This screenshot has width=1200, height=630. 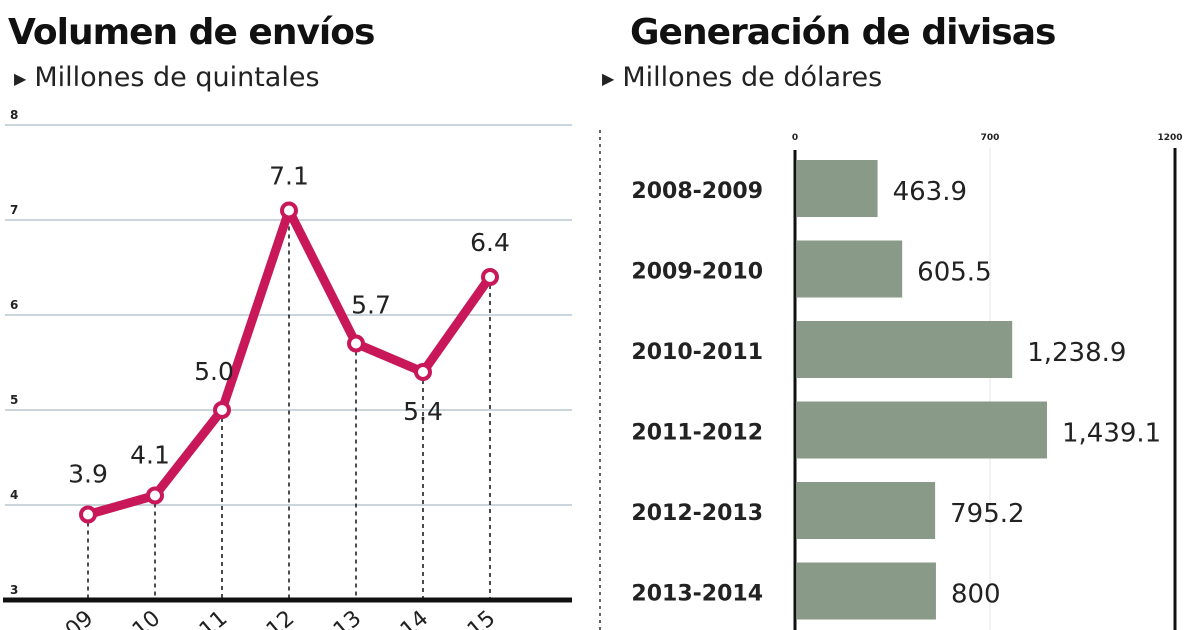 I want to click on x-tick-label: 1200, so click(x=1169, y=138).